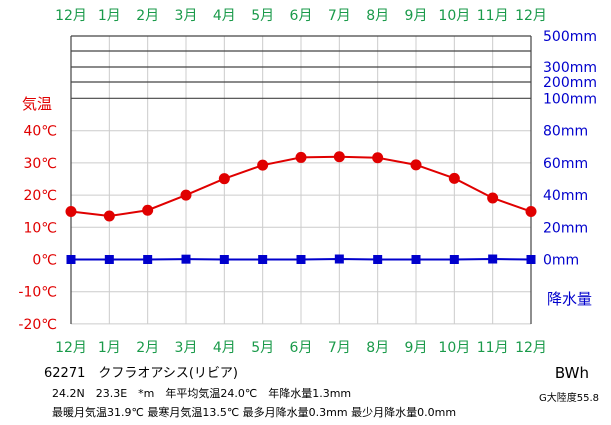 The width and height of the screenshot is (611, 425). I want to click on precipitation-tick-label: 40mm, so click(565, 196).